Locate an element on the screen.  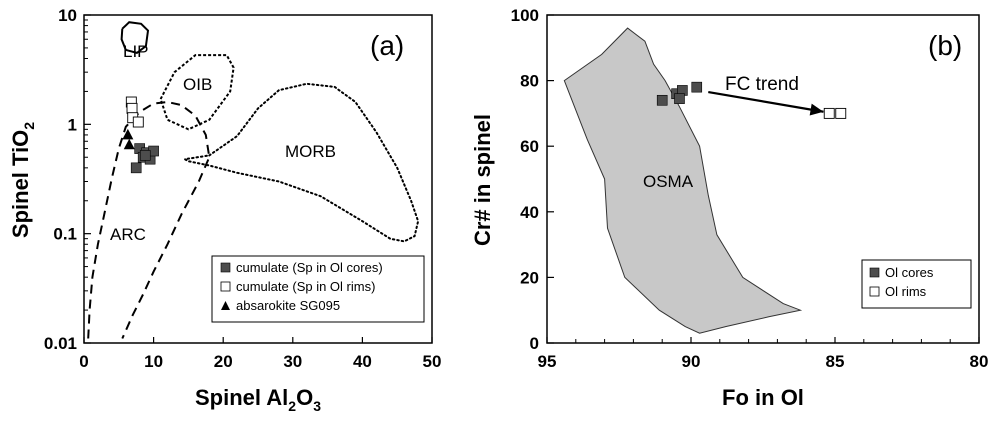
panel-a-legend-box is located at coordinates (318, 289).